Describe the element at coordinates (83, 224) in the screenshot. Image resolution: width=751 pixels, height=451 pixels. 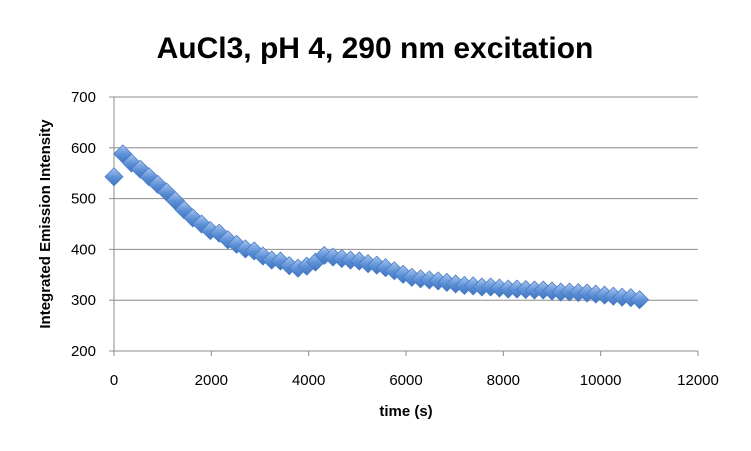
I see `y-tick-labels: 200 300 400 500 600 700` at that location.